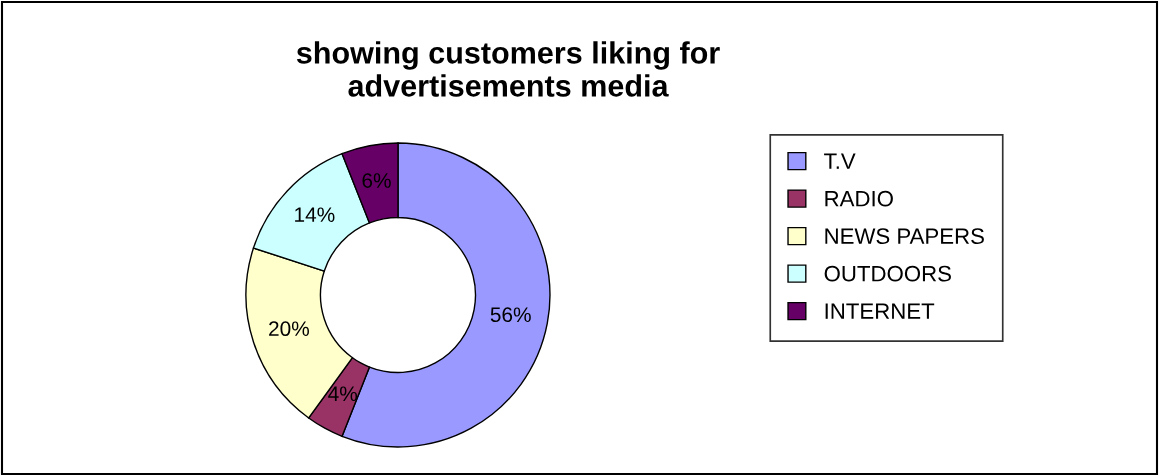 The height and width of the screenshot is (476, 1159). What do you see at coordinates (315, 214) in the screenshot?
I see `data-label: 14%` at bounding box center [315, 214].